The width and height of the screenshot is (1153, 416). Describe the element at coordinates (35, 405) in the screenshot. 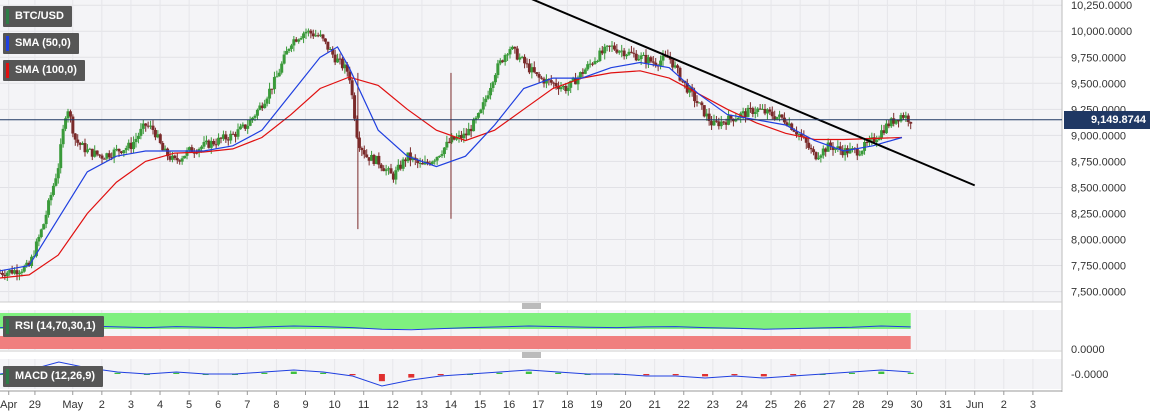

I see `x-tick-label: 29` at that location.